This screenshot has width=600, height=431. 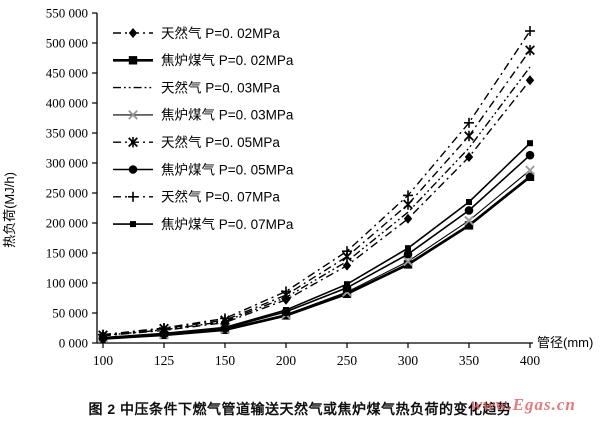 What do you see at coordinates (523, 404) in the screenshot?
I see `watermark: www.Egas.cn` at bounding box center [523, 404].